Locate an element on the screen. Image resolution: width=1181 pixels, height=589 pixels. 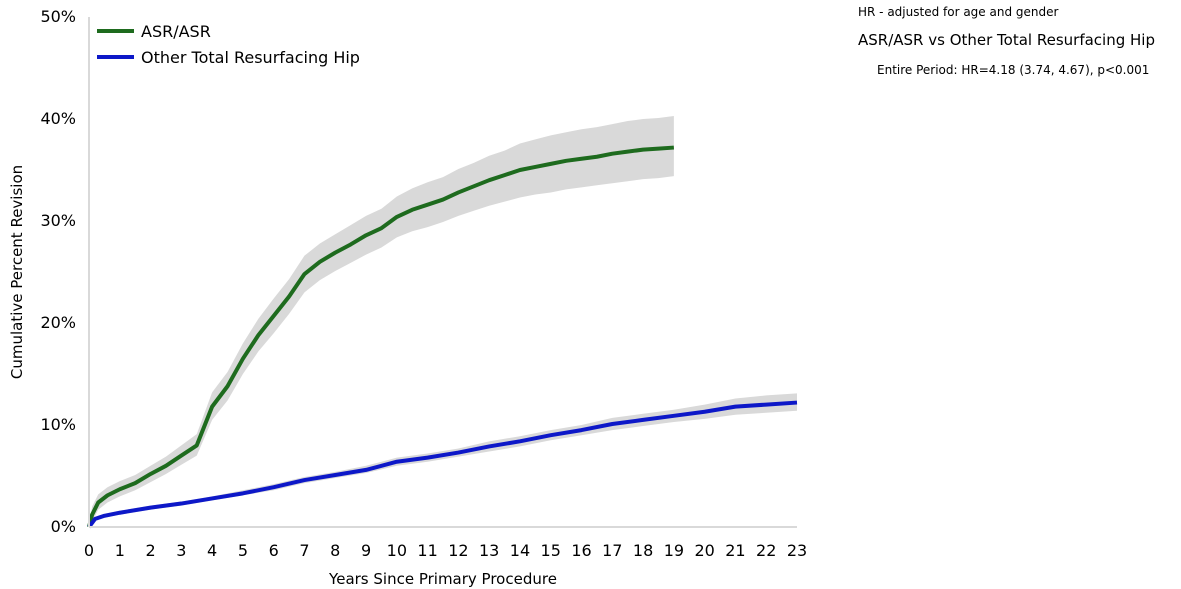
y-tick-label-30: 30% is located at coordinates (58, 220).